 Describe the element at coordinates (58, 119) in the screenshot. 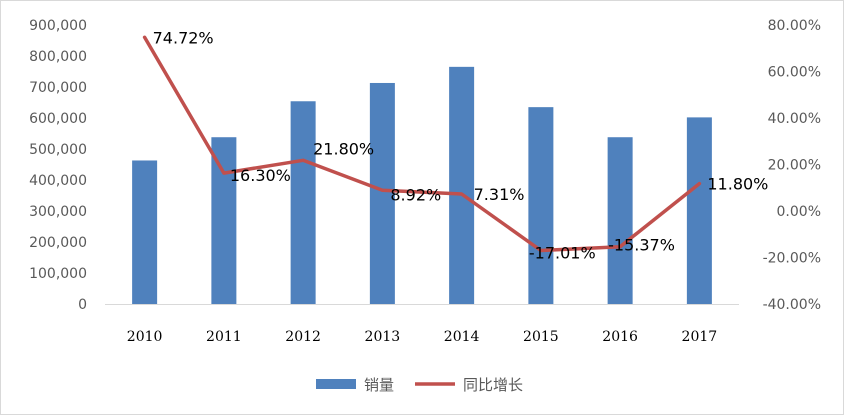

I see `left-tick-label: 600,000` at that location.